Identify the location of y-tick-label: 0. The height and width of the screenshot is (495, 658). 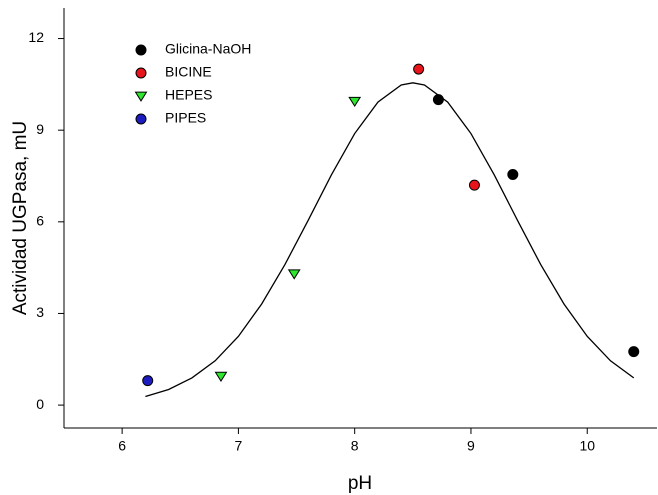
(40, 404).